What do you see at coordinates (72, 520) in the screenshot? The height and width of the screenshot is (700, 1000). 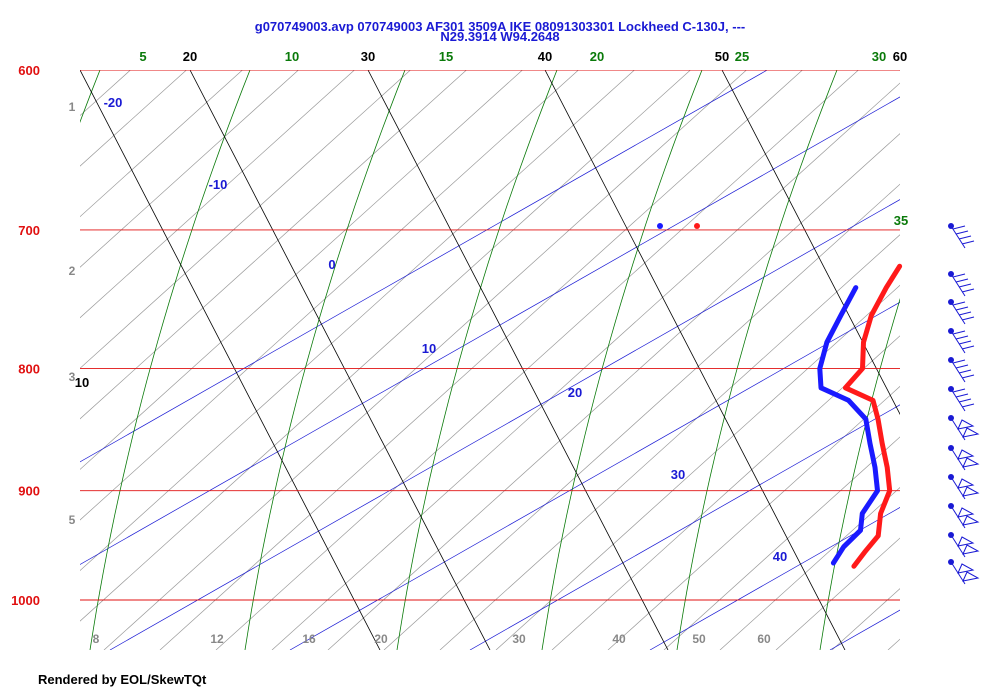 I see `height-tick-label: 5` at bounding box center [72, 520].